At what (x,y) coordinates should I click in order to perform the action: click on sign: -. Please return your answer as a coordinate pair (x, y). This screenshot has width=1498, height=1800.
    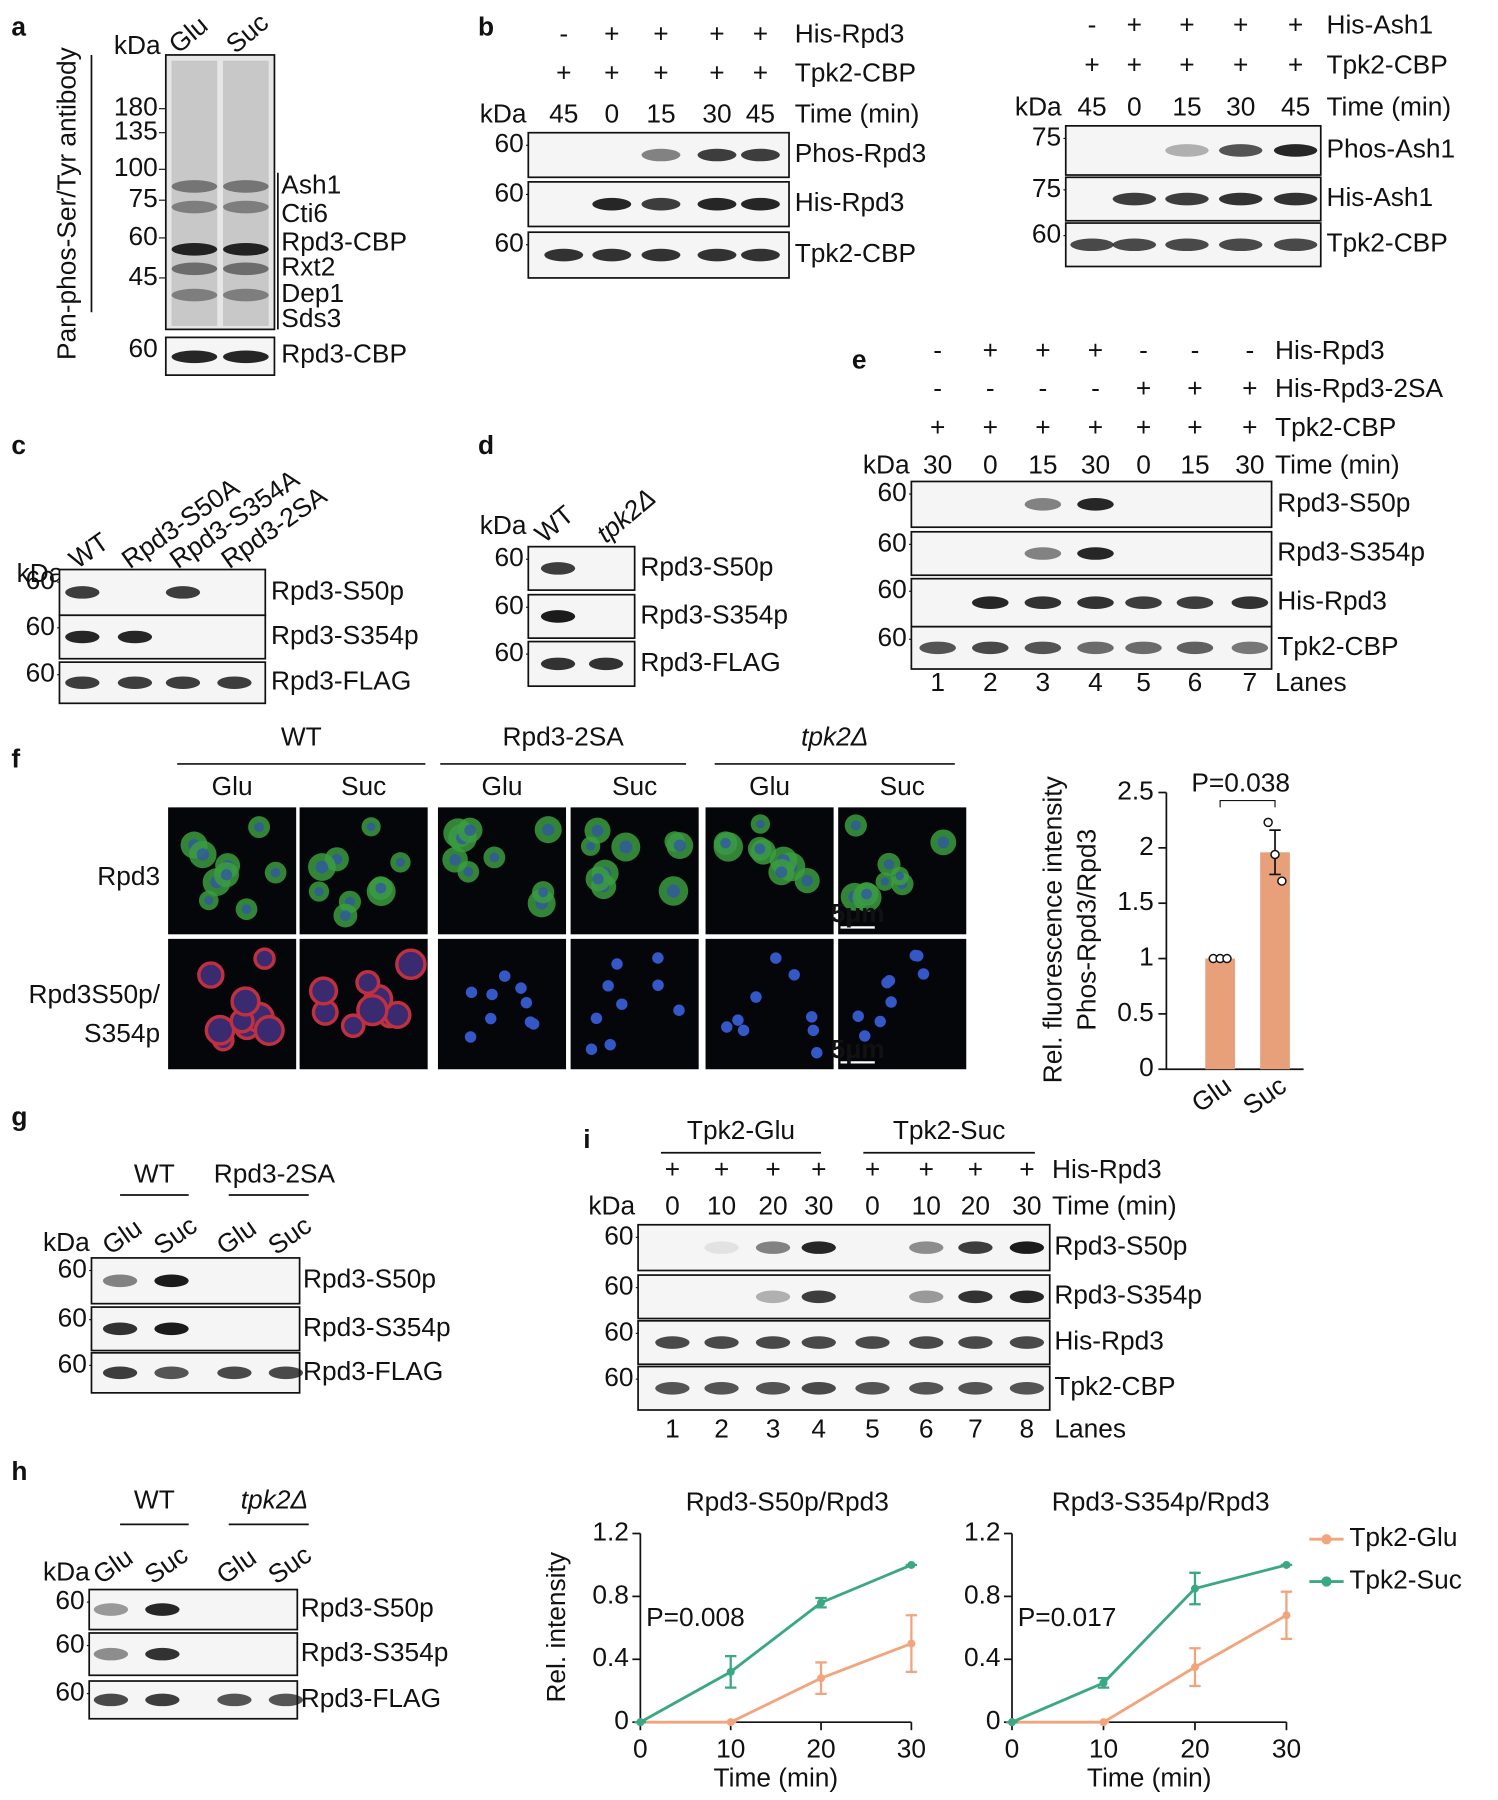
    Looking at the image, I should click on (1195, 350).